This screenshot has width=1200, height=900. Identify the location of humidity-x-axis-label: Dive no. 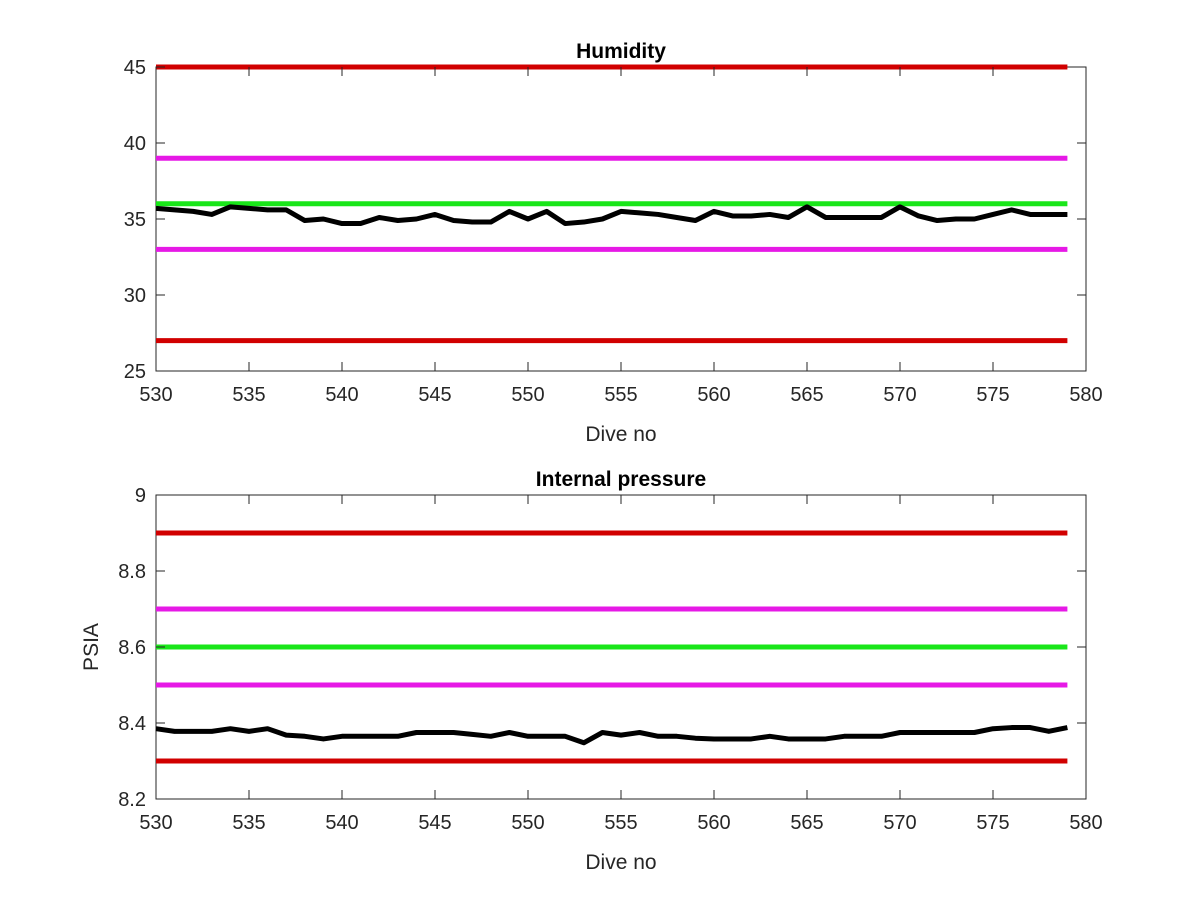
(620, 434).